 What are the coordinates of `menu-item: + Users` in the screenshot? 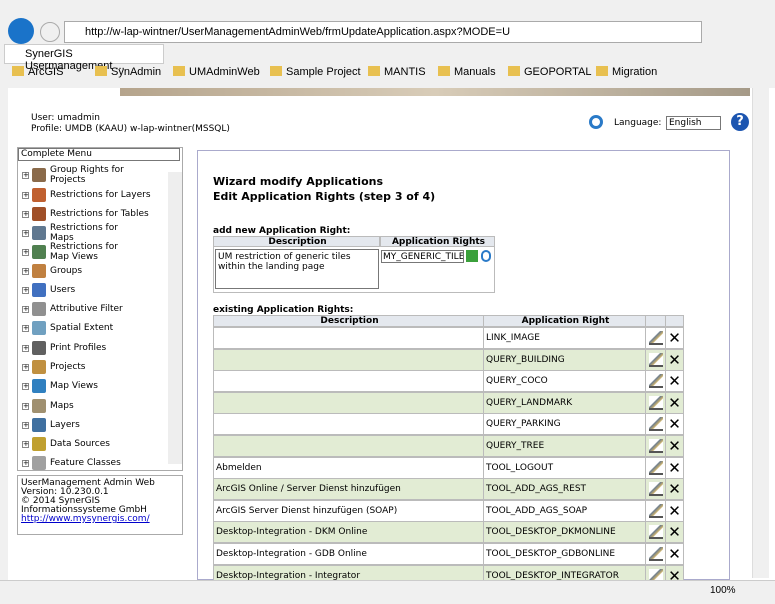 It's located at (92, 290).